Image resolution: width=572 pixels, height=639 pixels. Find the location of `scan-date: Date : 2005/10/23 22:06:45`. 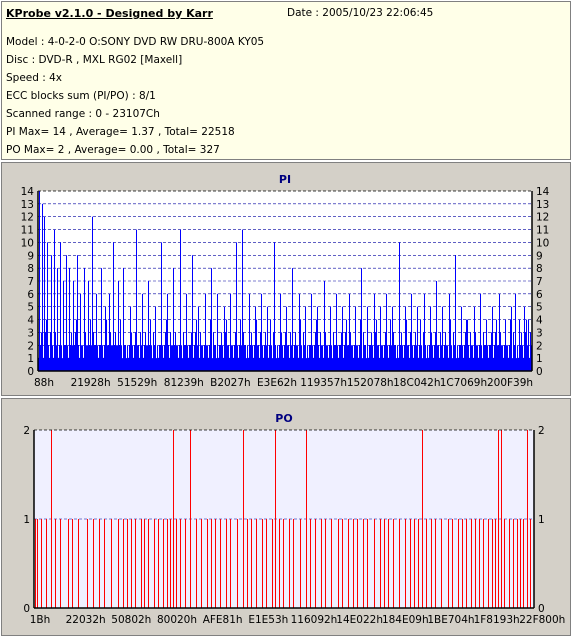

scan-date: Date : 2005/10/23 22:06:45 is located at coordinates (360, 13).